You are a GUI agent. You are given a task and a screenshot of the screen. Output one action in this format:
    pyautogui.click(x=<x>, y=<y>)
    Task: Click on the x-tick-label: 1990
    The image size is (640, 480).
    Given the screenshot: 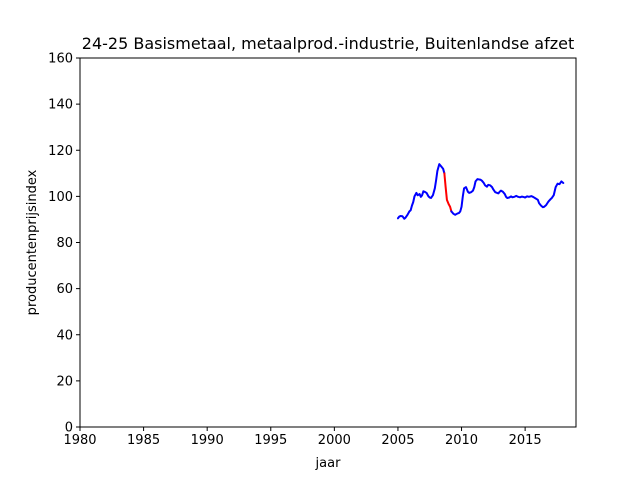 What is the action you would take?
    pyautogui.click(x=207, y=440)
    